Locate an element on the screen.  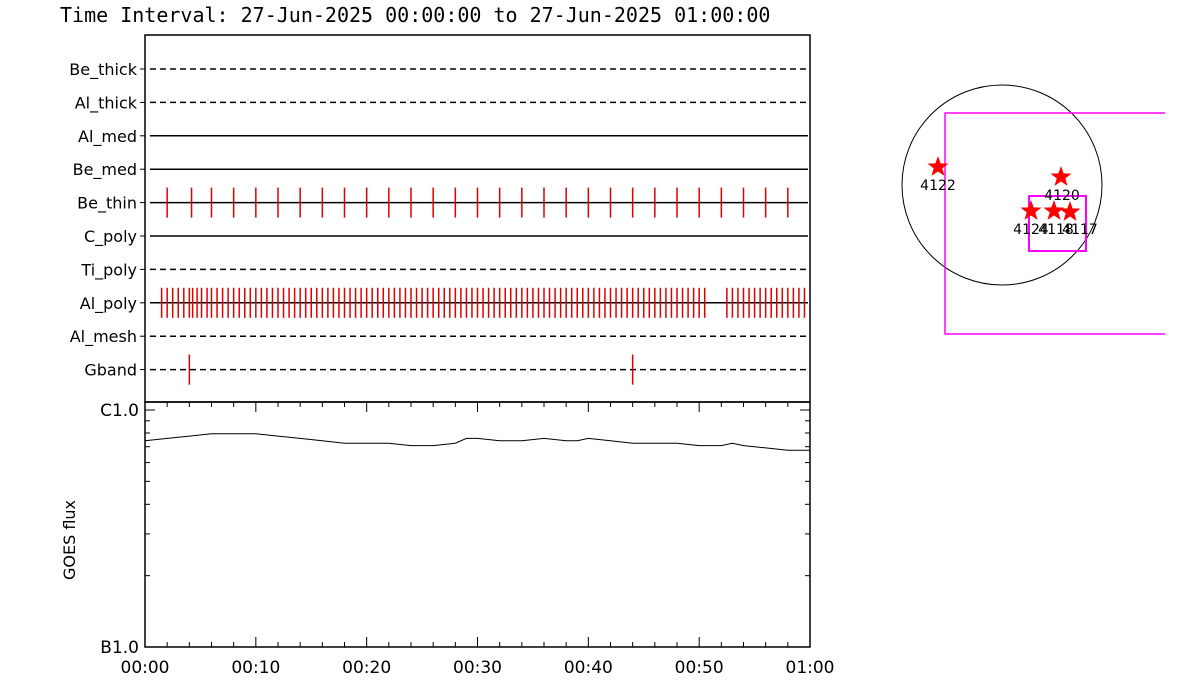
x-tick-label: 00:00 is located at coordinates (145, 668).